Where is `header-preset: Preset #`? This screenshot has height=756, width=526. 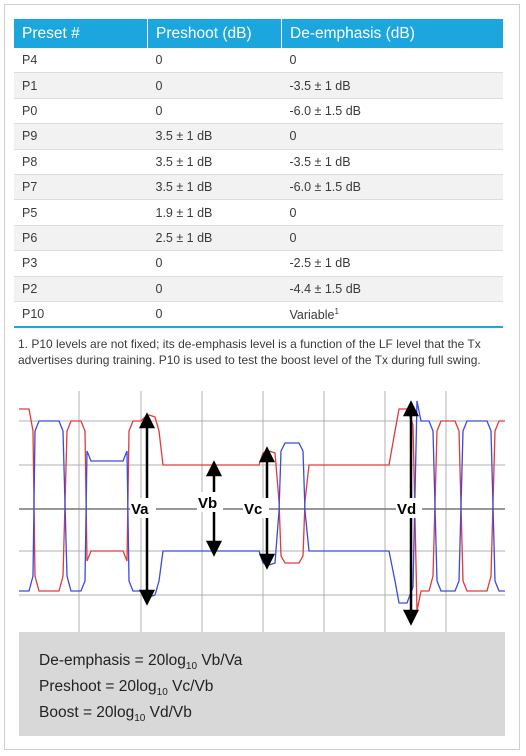 header-preset: Preset # is located at coordinates (81, 33).